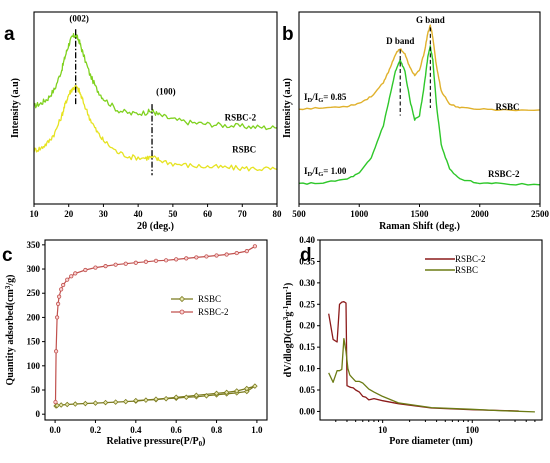 This screenshot has width=550, height=463. I want to click on c-ytick-label: 150, so click(34, 342).